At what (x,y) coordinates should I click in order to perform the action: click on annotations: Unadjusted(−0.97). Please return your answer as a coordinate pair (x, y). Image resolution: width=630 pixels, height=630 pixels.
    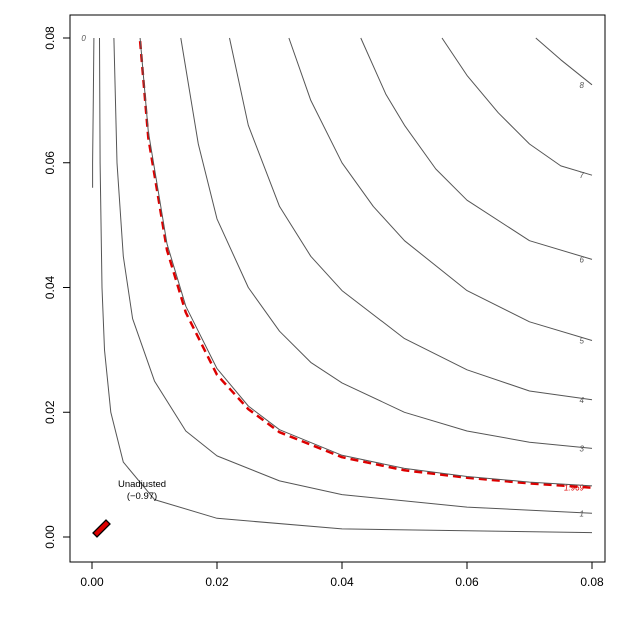
    Looking at the image, I should click on (142, 490).